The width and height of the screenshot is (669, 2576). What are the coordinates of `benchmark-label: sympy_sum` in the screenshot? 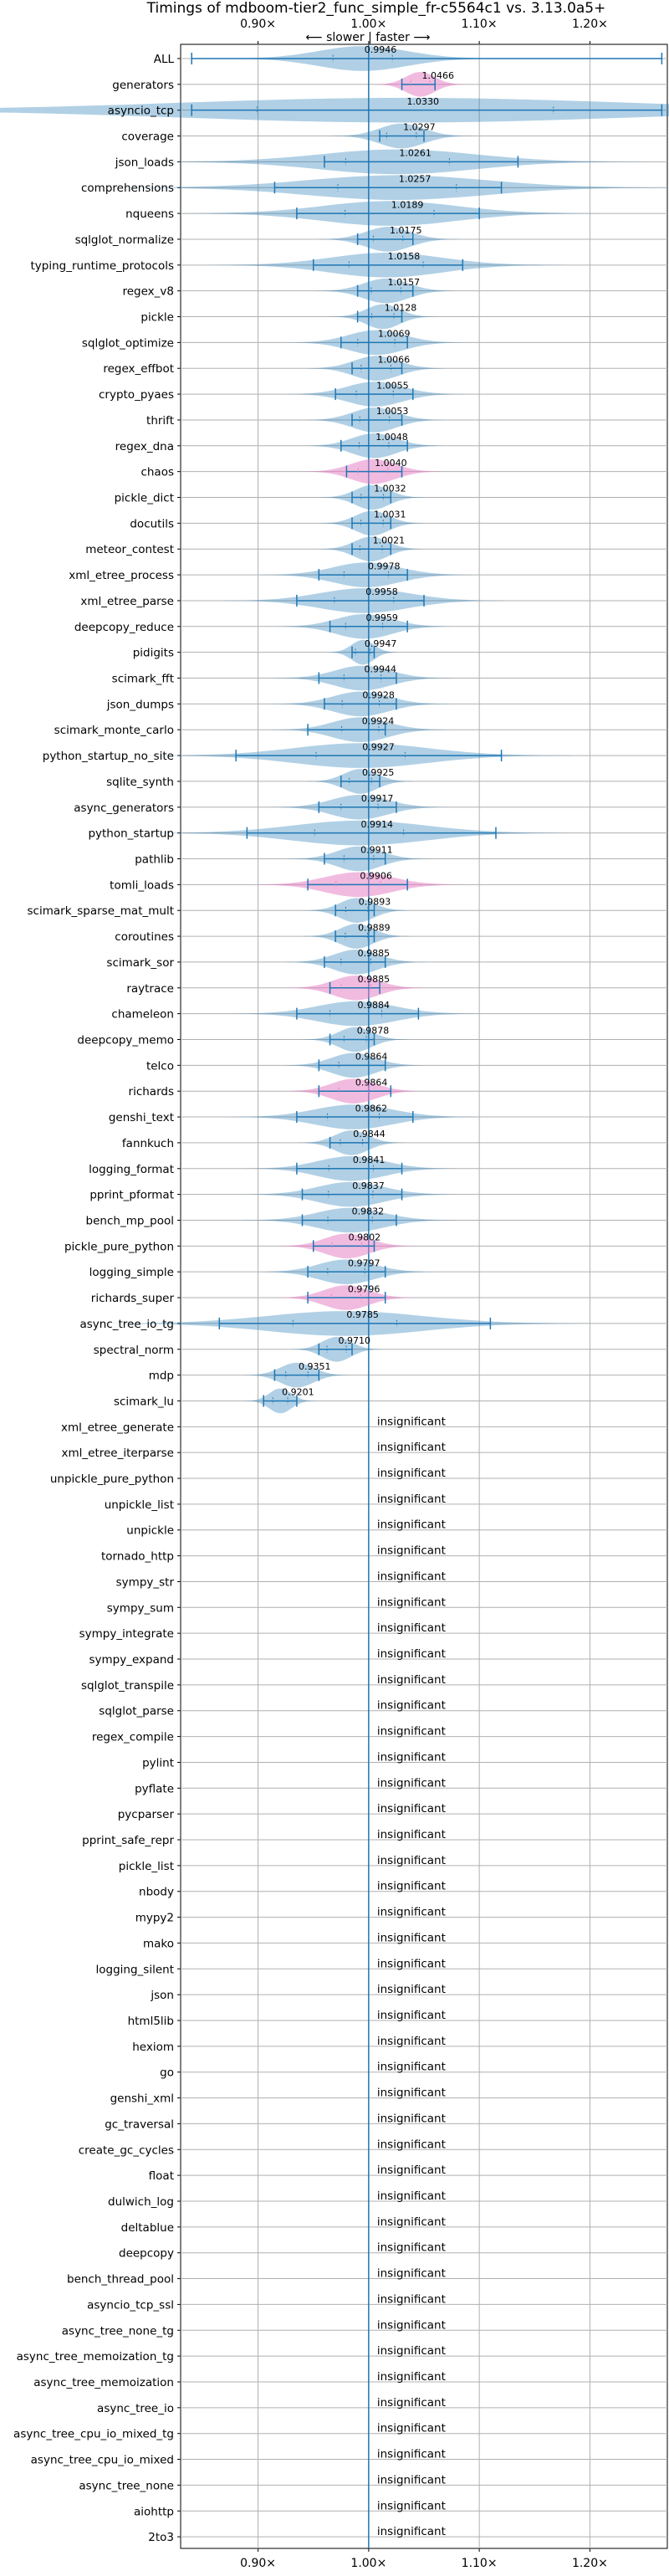 It's located at (141, 1608).